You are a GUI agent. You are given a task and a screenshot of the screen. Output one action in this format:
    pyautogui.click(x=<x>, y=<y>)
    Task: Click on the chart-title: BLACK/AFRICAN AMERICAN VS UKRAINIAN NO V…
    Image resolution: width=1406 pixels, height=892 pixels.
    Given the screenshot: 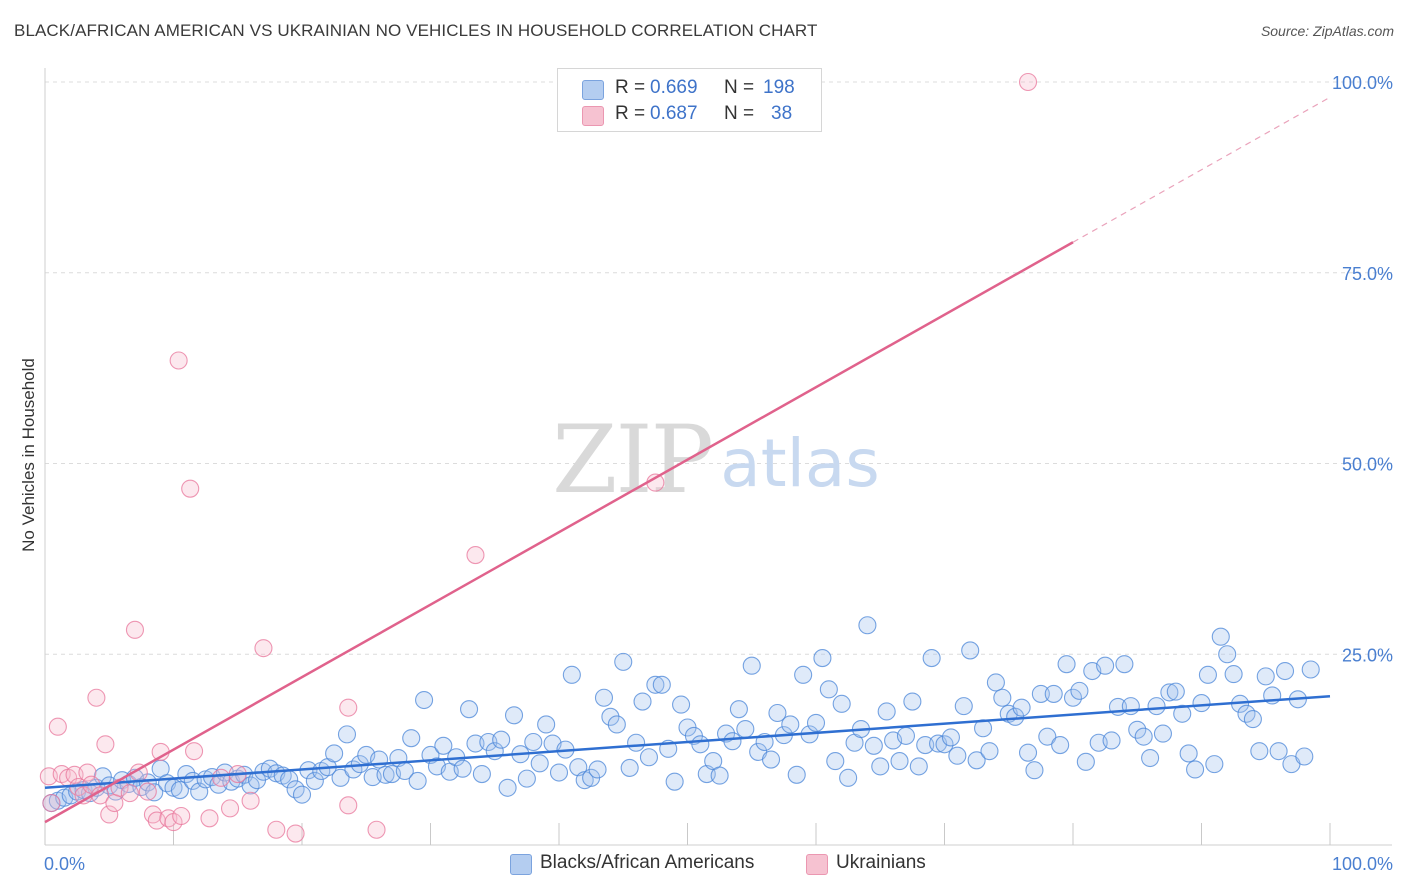 What is the action you would take?
    pyautogui.click(x=416, y=30)
    